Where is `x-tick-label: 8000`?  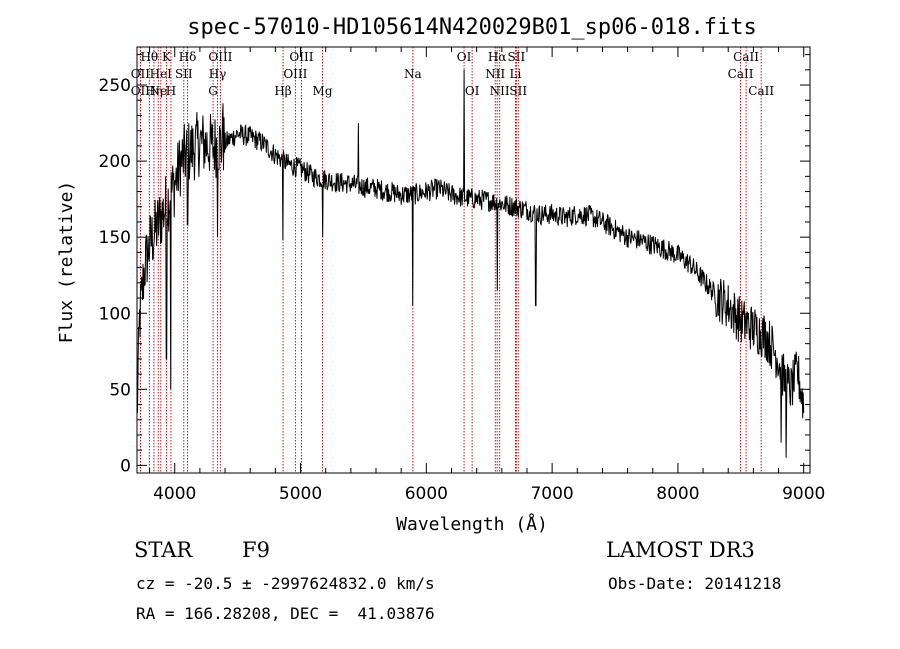
x-tick-label: 8000 is located at coordinates (677, 494).